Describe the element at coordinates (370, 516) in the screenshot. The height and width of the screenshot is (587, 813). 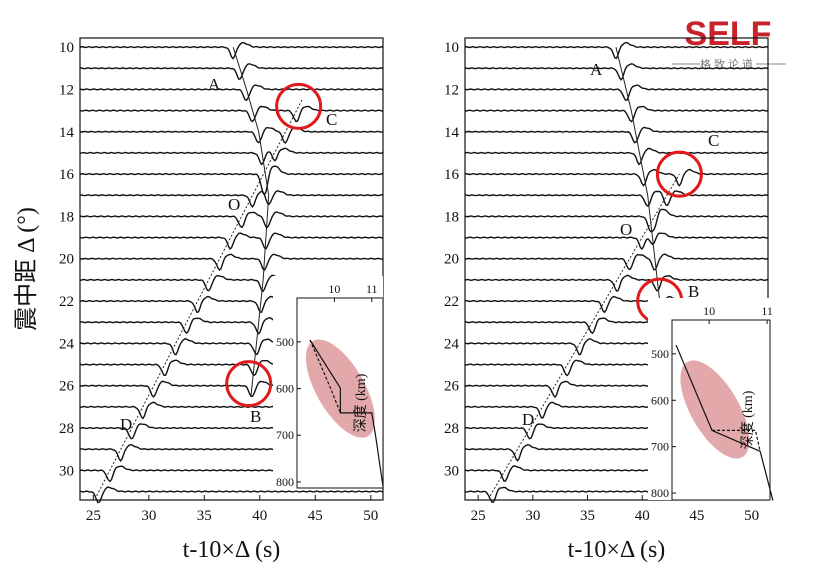
I see `x-tick-label: 50` at that location.